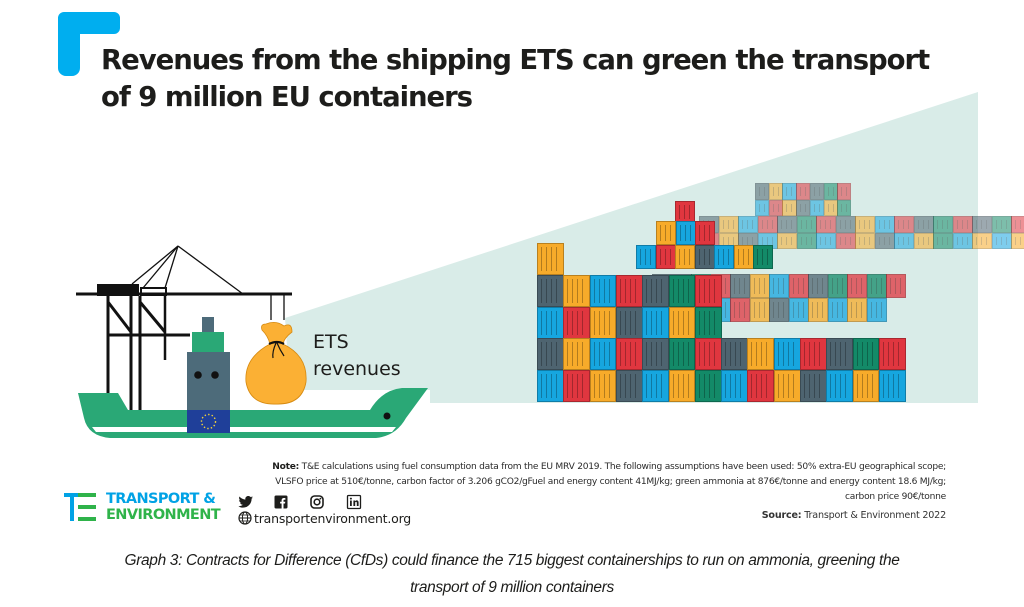 The image size is (1024, 607). What do you see at coordinates (287, 97) in the screenshot?
I see `title-line-2: of 9 million EU containers` at bounding box center [287, 97].